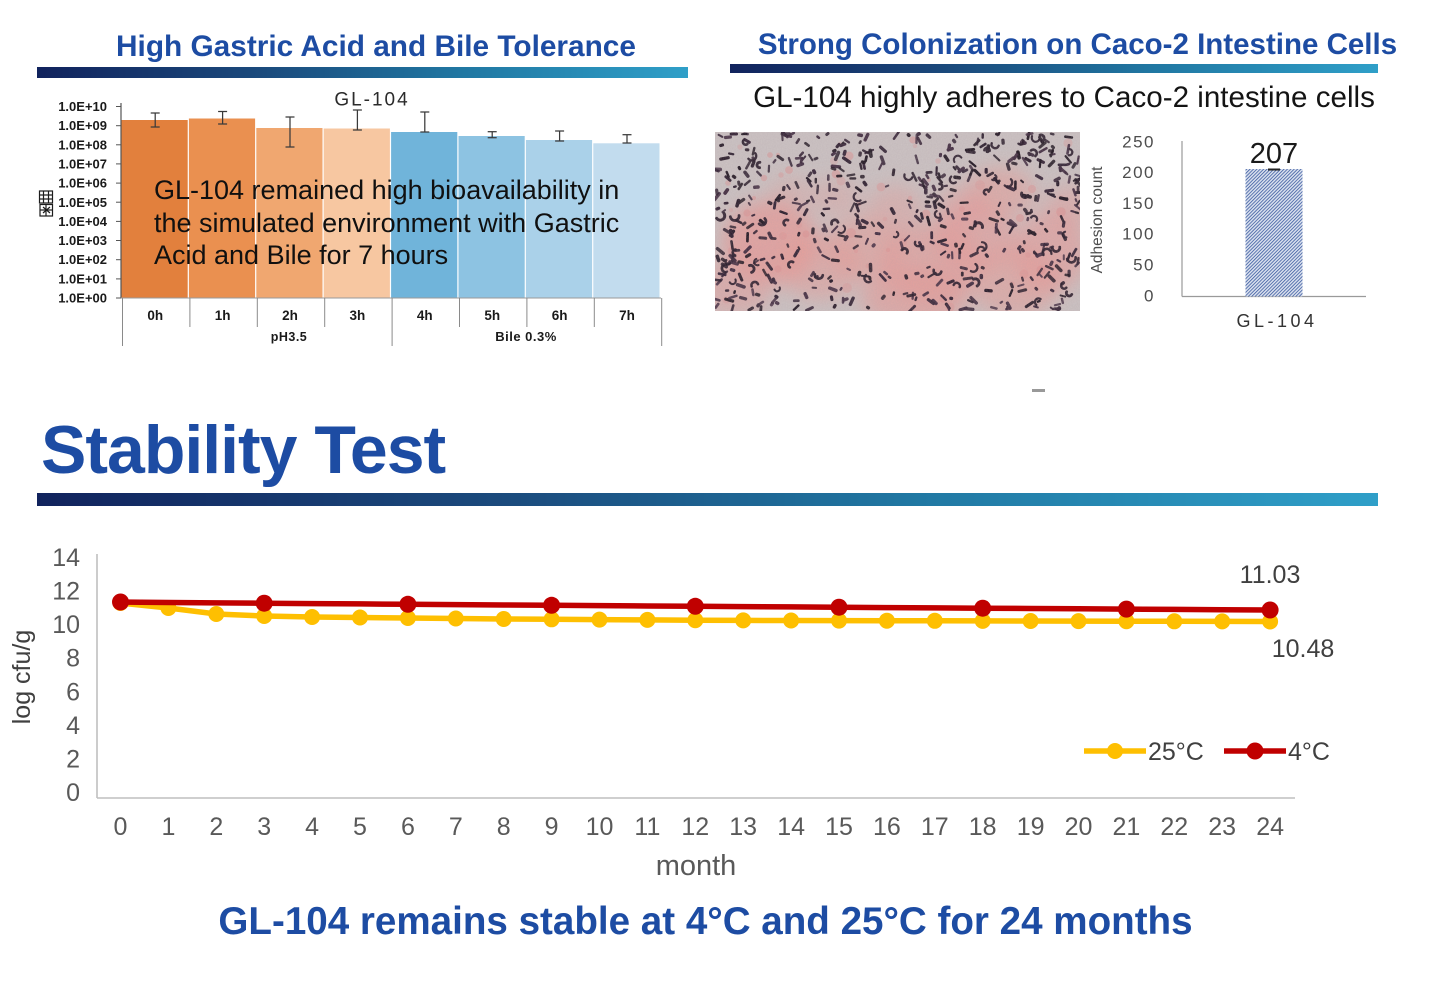  Describe the element at coordinates (82, 259) in the screenshot. I see `svg-text: 1.0E+02` at that location.